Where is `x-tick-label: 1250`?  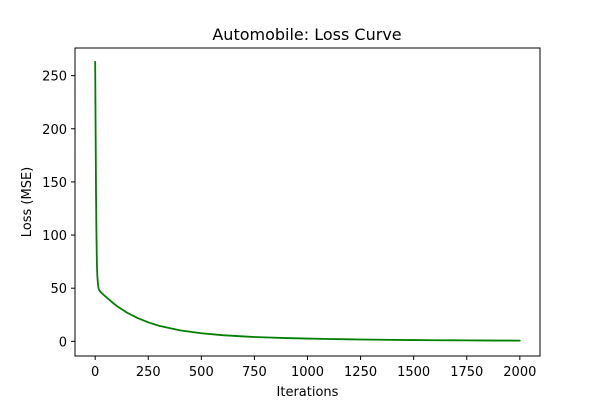
x-tick-label: 1250 is located at coordinates (360, 372).